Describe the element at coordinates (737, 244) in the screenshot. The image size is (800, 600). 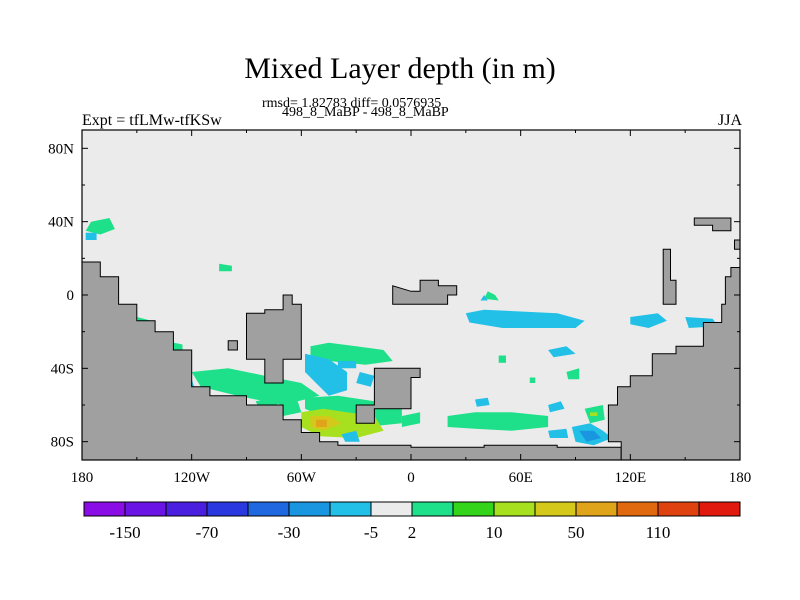
I see `land-far-east-coast-strip` at that location.